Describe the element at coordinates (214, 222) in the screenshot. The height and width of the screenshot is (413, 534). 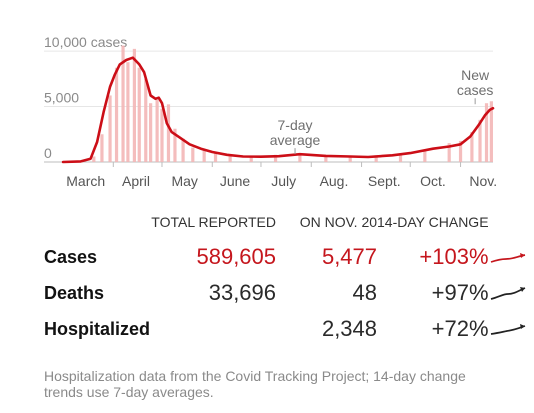
I see `header-total-reported: TOTAL REPORTED` at that location.